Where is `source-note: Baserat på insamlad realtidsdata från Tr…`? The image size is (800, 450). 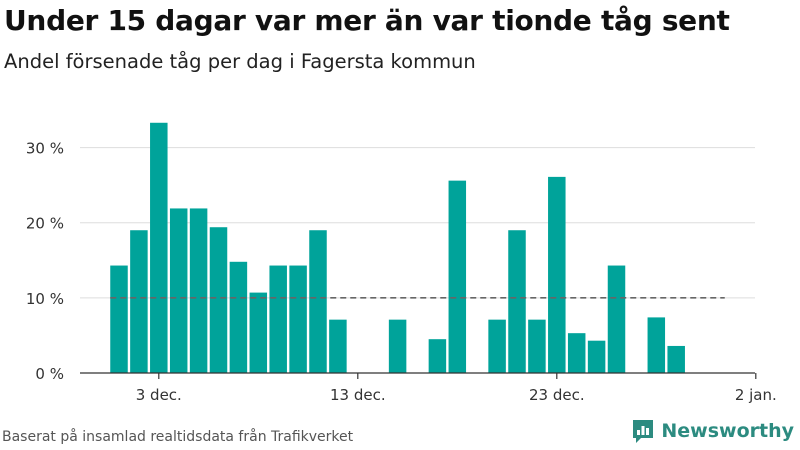 source-note: Baserat på insamlad realtidsdata från Tr… is located at coordinates (178, 437).